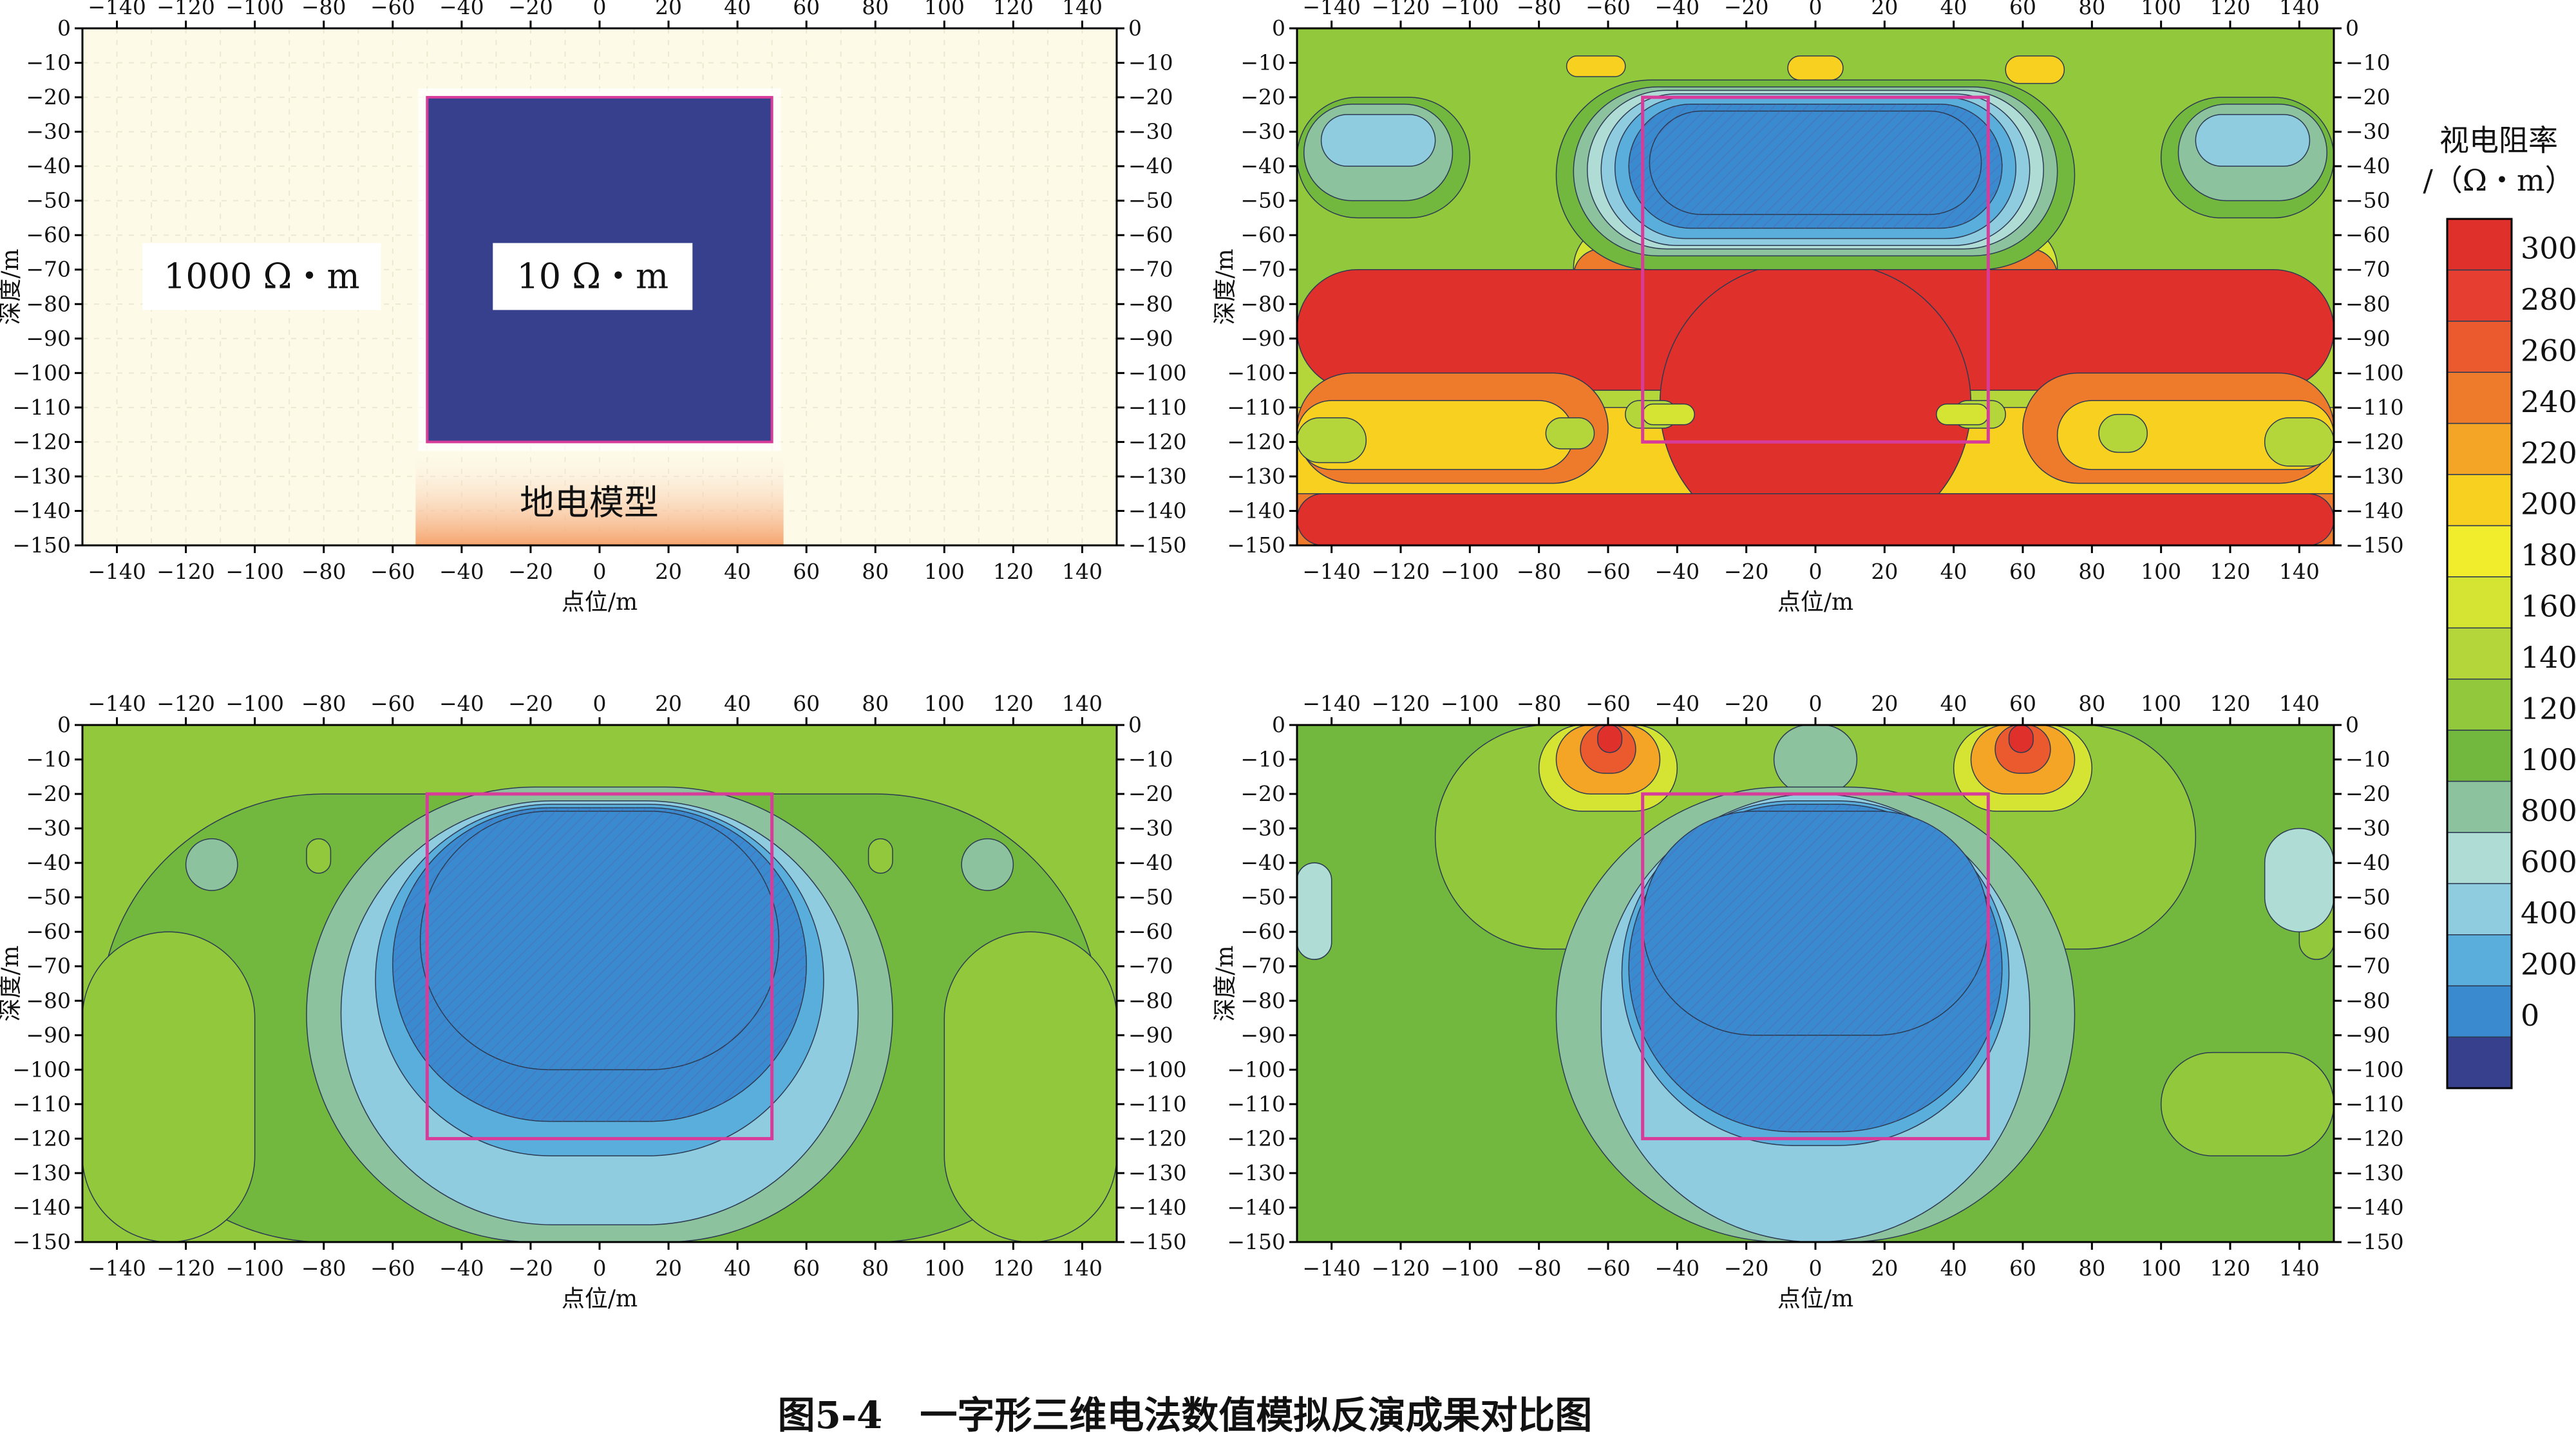  Describe the element at coordinates (42, 407) in the screenshot. I see `y-tick-label: −110` at that location.